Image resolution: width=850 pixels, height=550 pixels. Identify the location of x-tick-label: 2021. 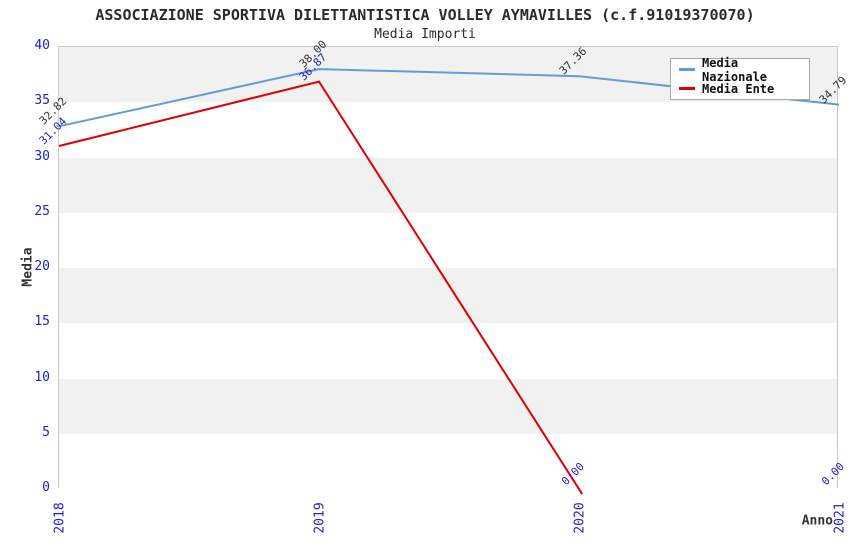
(840, 518).